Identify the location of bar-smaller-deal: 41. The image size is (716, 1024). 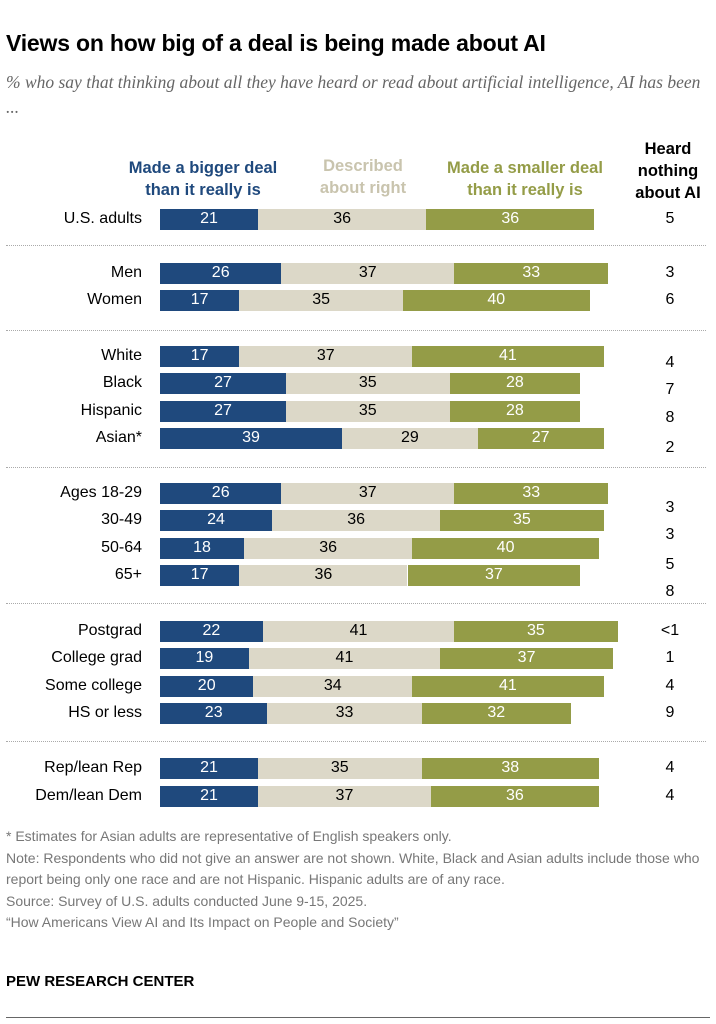
(508, 686).